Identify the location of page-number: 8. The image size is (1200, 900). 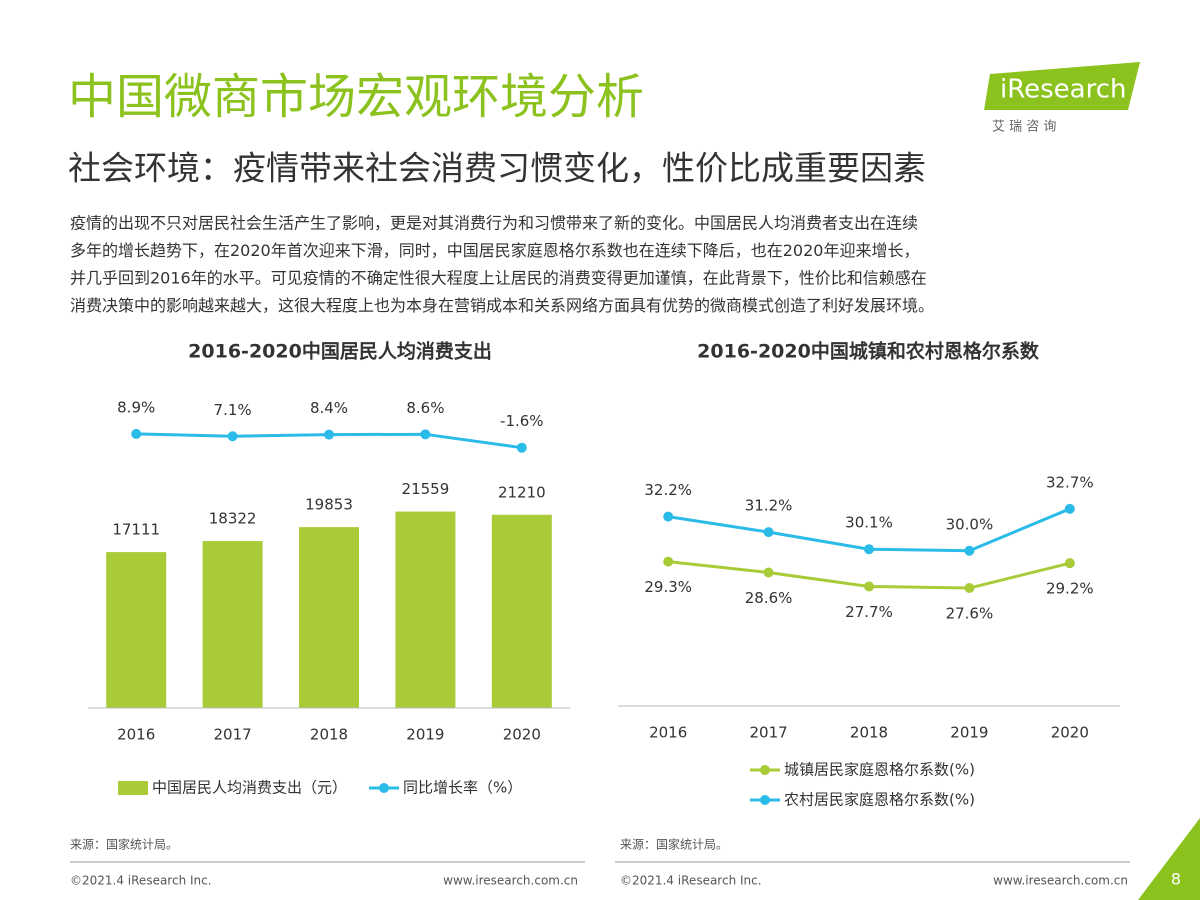
(1176, 879).